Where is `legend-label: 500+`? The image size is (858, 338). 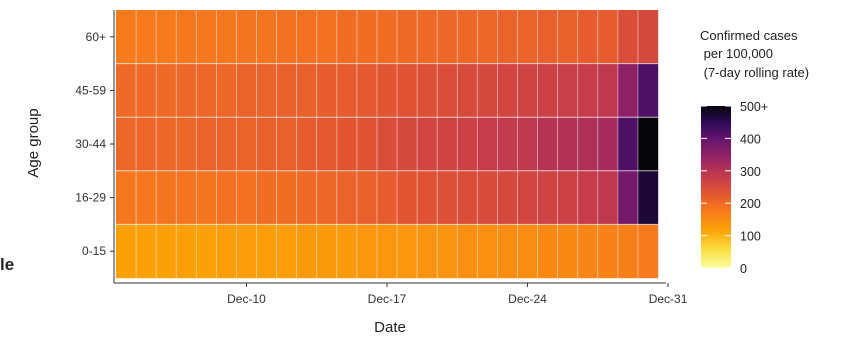
legend-label: 500+ is located at coordinates (754, 107).